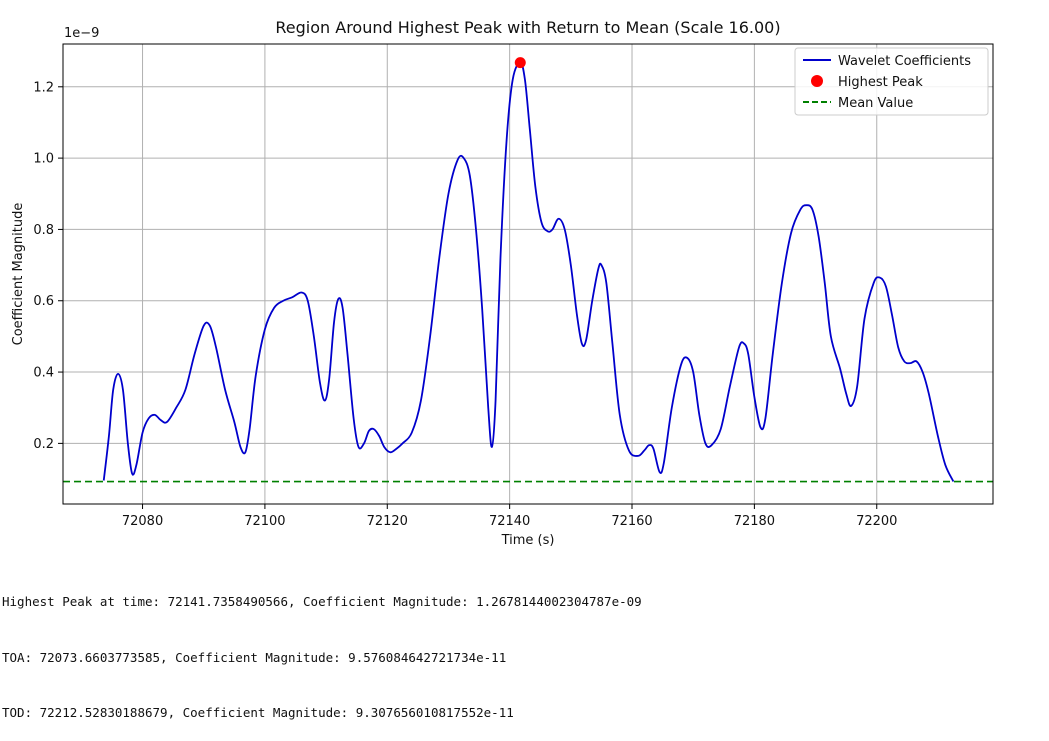 The image size is (1049, 741). What do you see at coordinates (43, 87) in the screenshot?
I see `y-tick-label: 1.2` at bounding box center [43, 87].